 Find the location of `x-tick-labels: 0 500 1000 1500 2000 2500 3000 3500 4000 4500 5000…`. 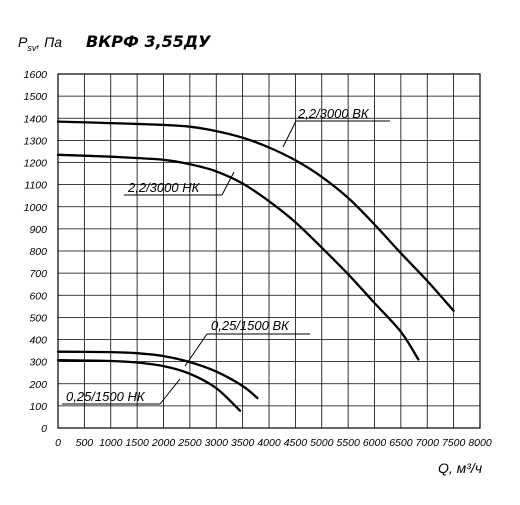

x-tick-labels: 0 500 1000 1500 2000 2500 3000 3500 4000 4500 5000… is located at coordinates (273, 443).